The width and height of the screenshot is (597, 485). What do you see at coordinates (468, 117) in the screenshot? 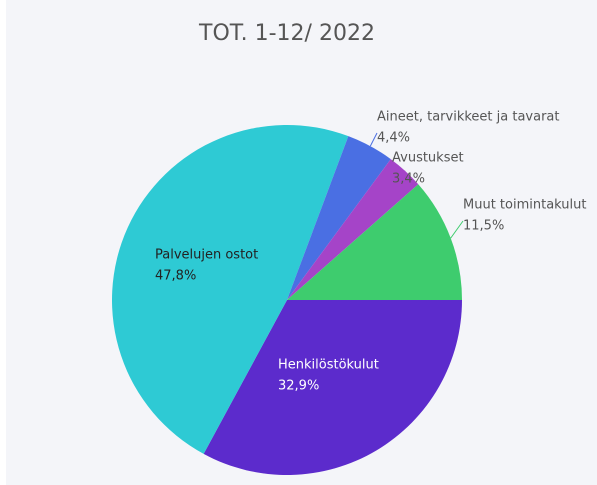
I see `slice-label: Aineet, tarvikkeet ja tavarat` at bounding box center [468, 117].